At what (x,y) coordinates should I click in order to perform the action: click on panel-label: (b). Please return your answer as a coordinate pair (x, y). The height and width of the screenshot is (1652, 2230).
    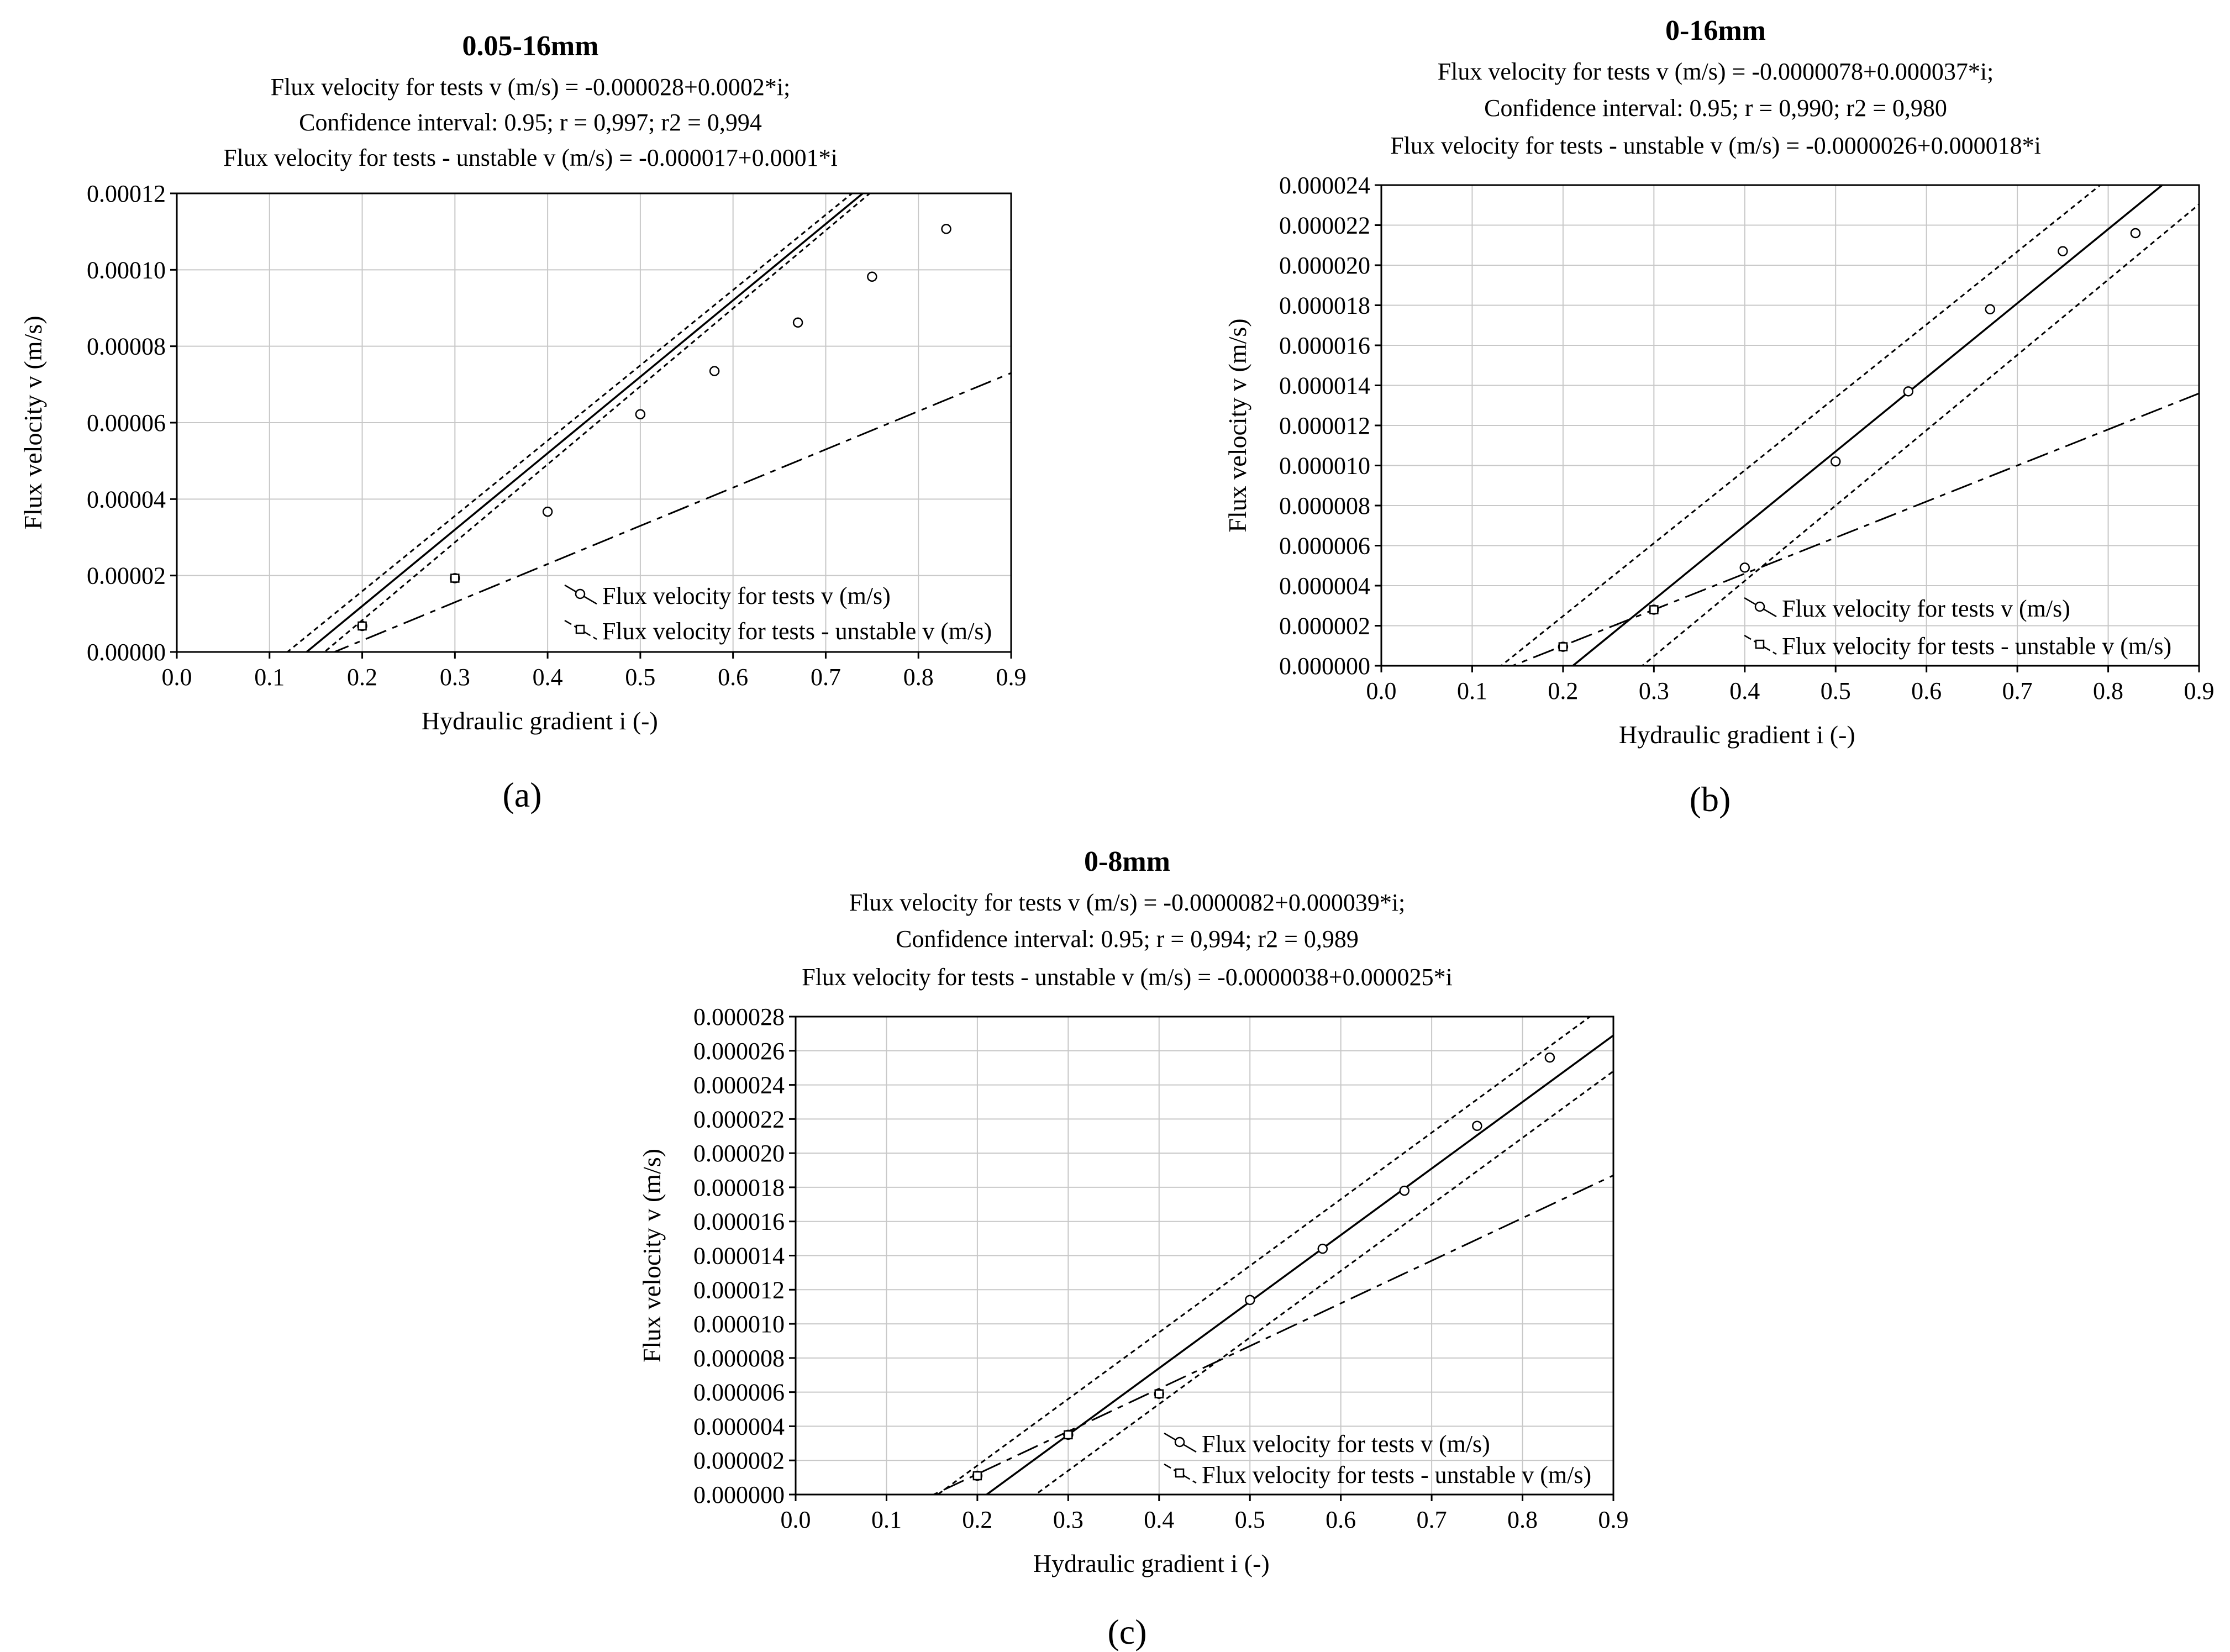
    Looking at the image, I should click on (1710, 799).